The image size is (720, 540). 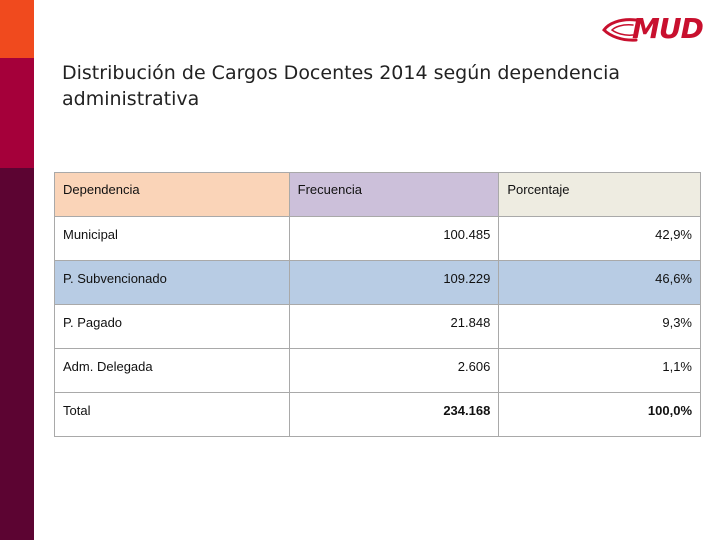 I want to click on logo-text: MUD, so click(x=668, y=28).